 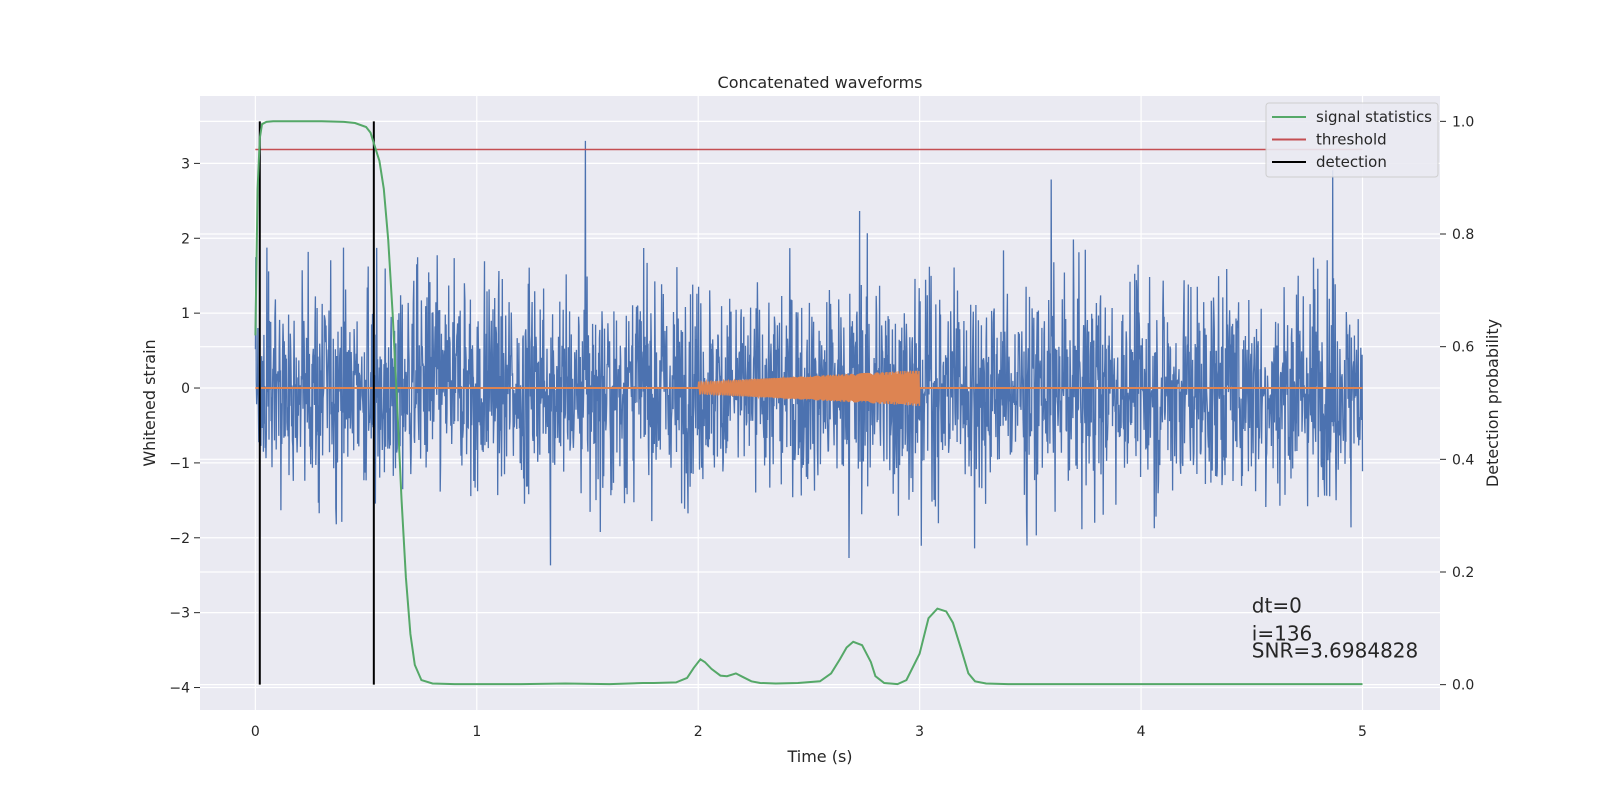 What do you see at coordinates (255, 732) in the screenshot?
I see `x-tick-label: 0` at bounding box center [255, 732].